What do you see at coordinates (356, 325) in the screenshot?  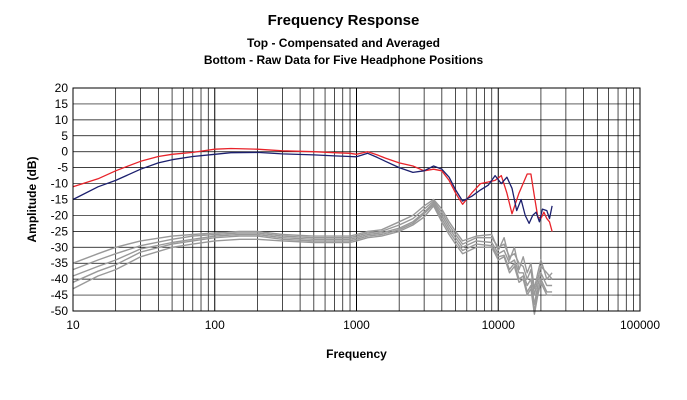 I see `x-tick-label: 1000` at bounding box center [356, 325].